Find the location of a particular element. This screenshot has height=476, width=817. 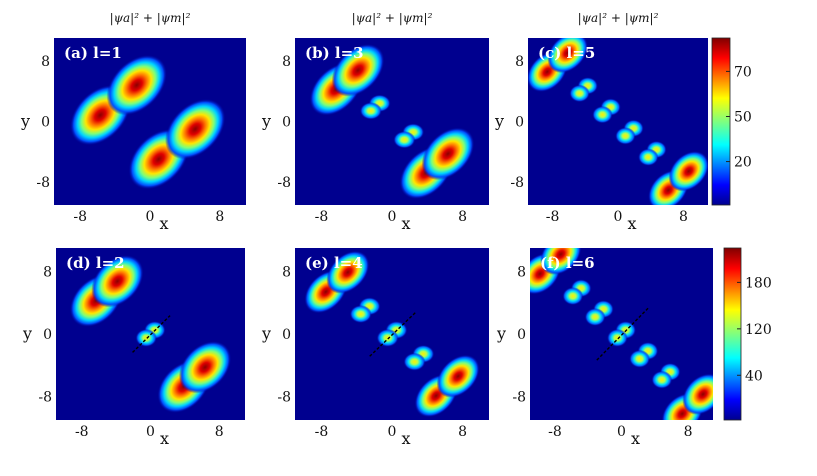

panel-label: (f) l=6 is located at coordinates (567, 263).